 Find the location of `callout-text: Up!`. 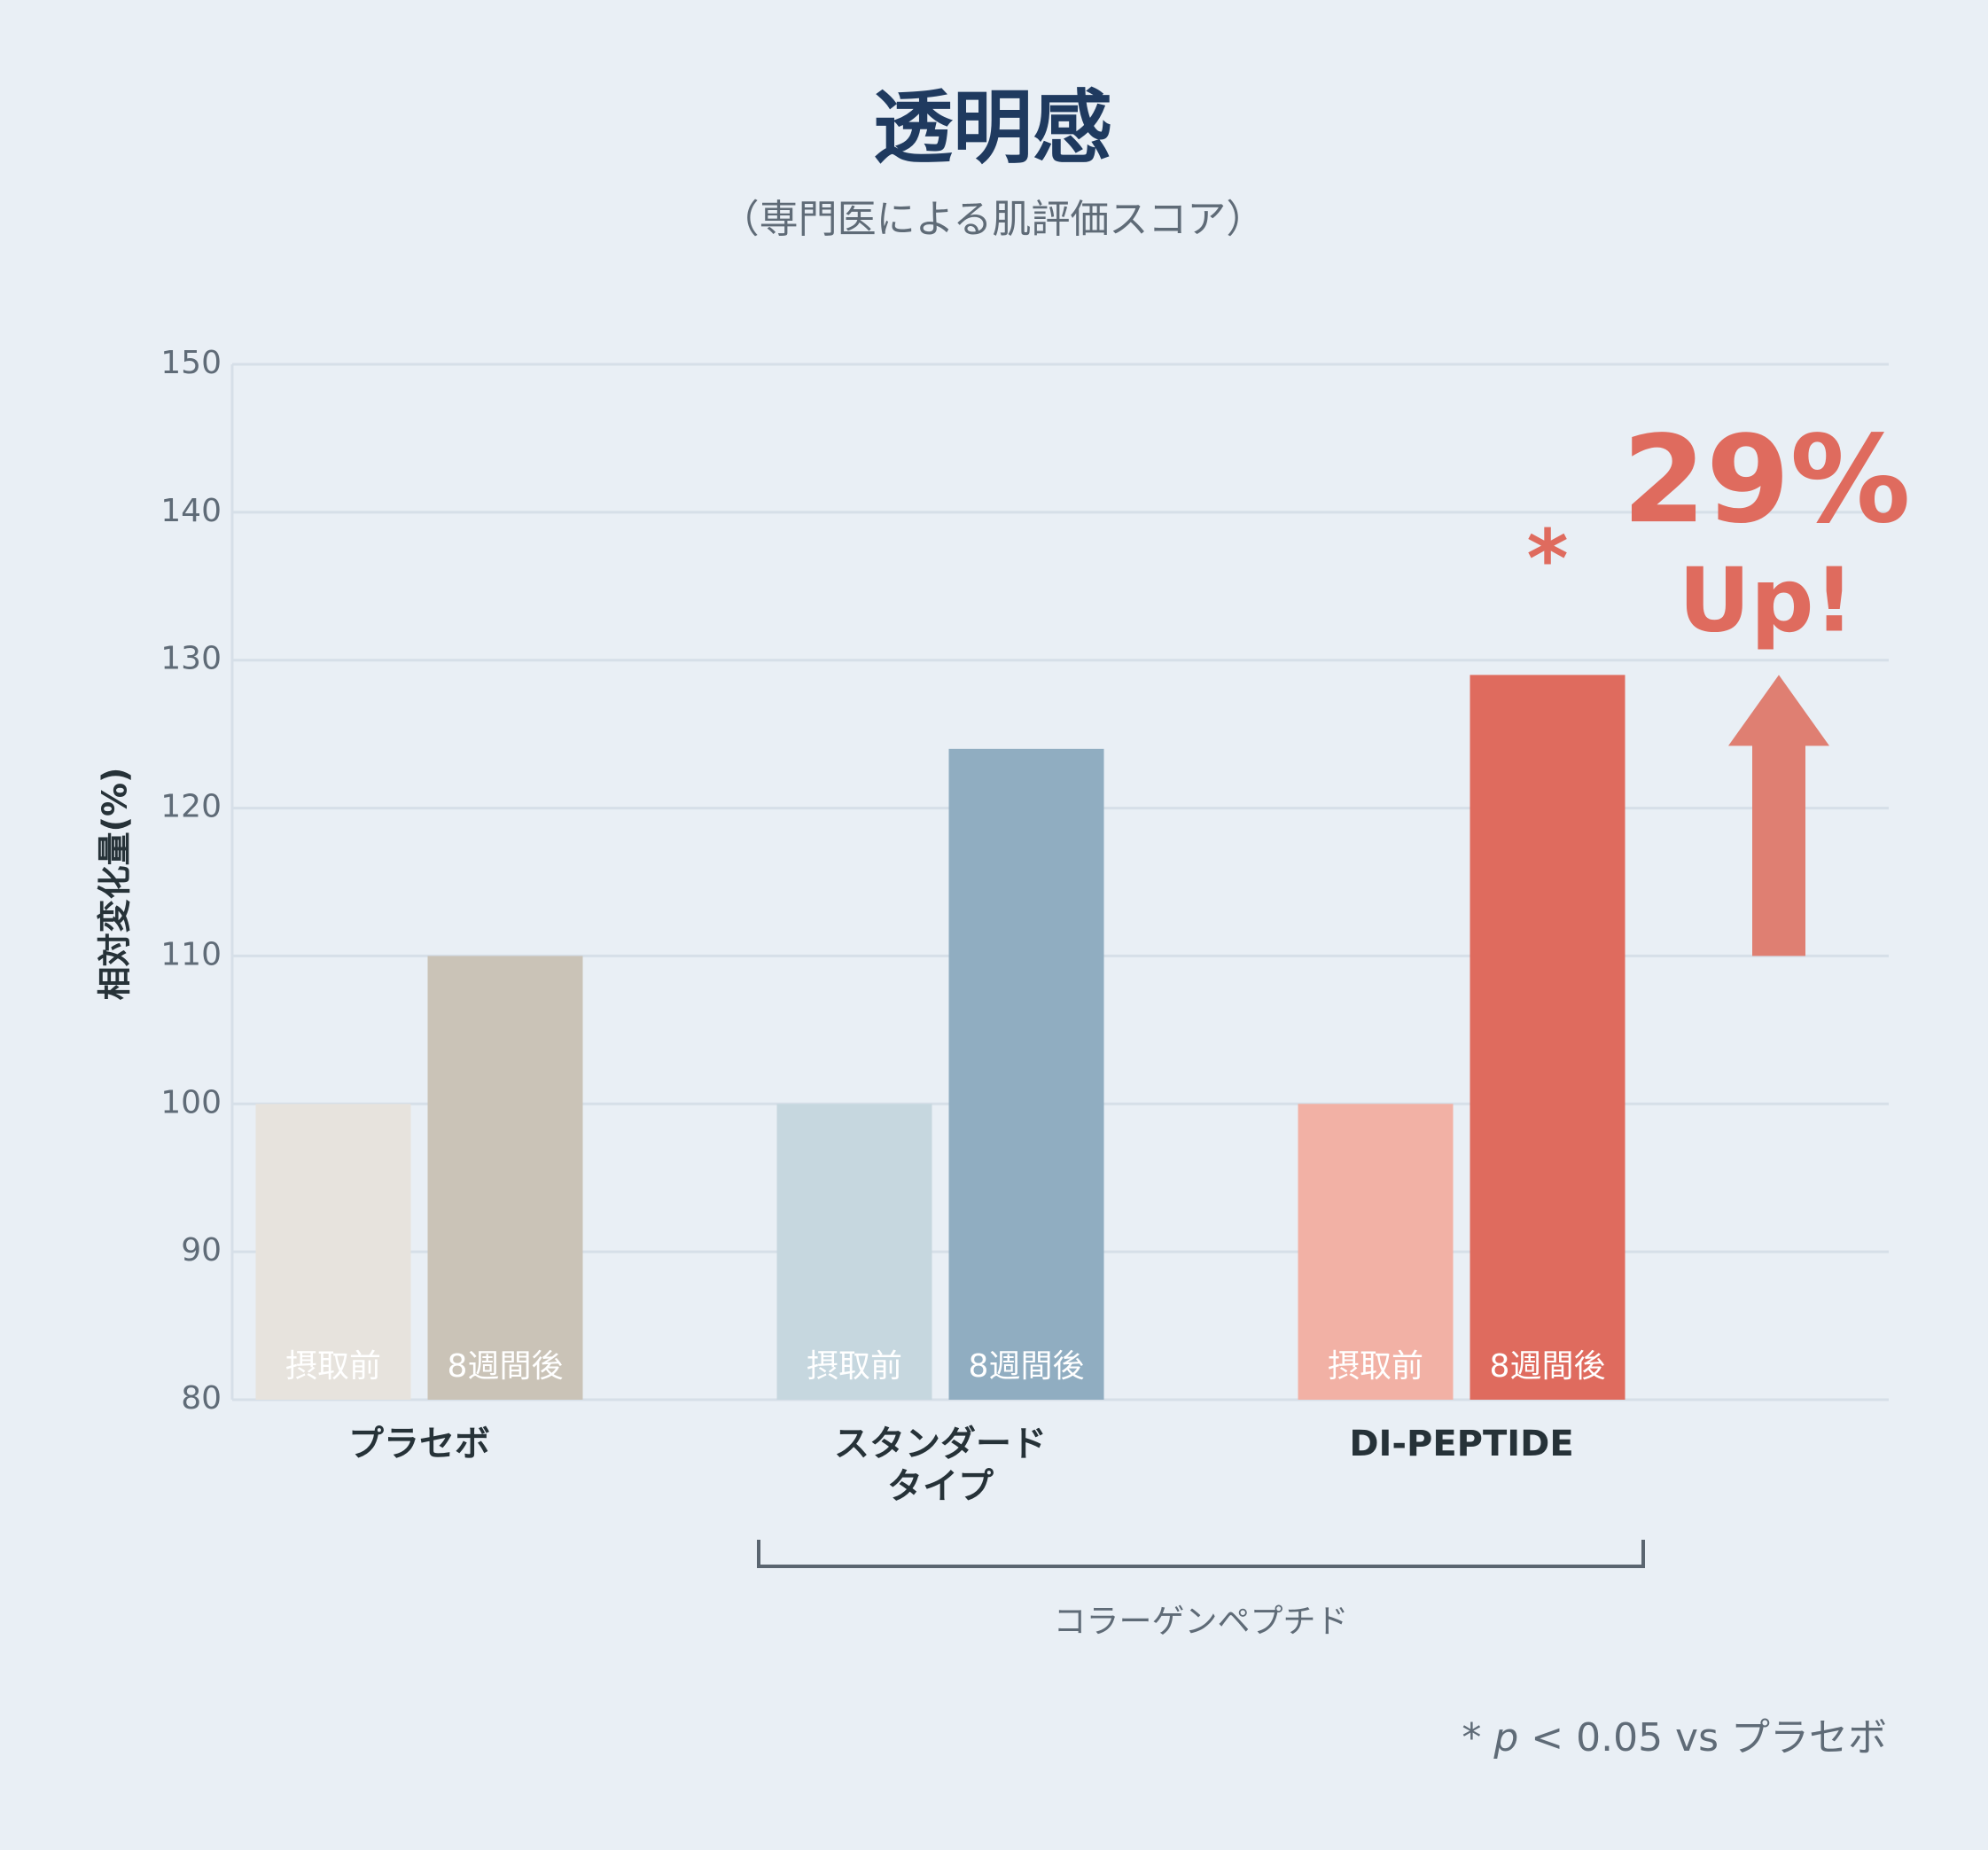

callout-text: Up! is located at coordinates (1766, 600).